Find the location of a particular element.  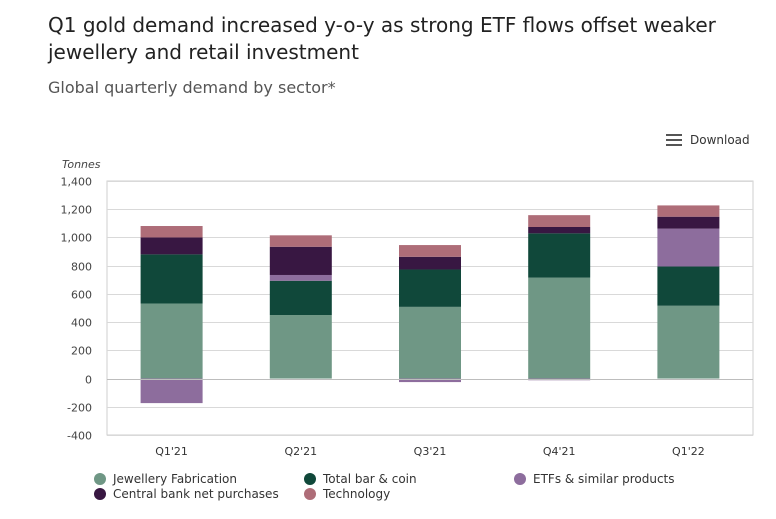

y-tick-label: 1,200 is located at coordinates (77, 210).